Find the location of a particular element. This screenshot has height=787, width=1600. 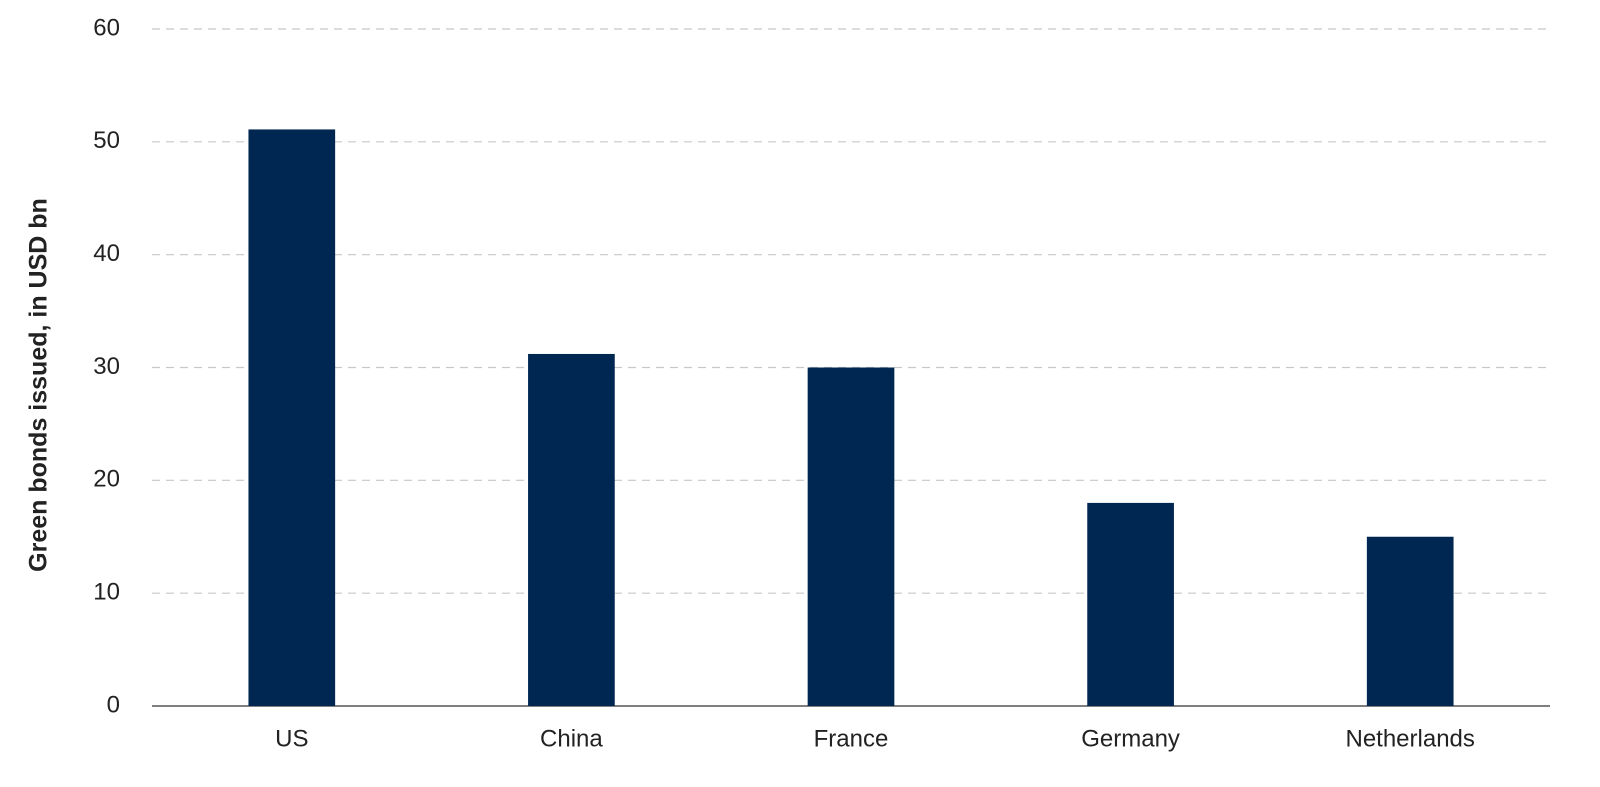

y-tick-label: 0 is located at coordinates (113, 704).